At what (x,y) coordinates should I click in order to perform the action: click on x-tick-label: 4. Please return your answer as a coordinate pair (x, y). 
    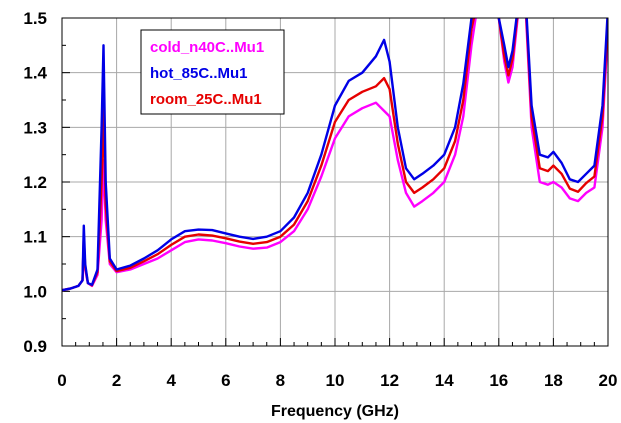
    Looking at the image, I should click on (171, 380).